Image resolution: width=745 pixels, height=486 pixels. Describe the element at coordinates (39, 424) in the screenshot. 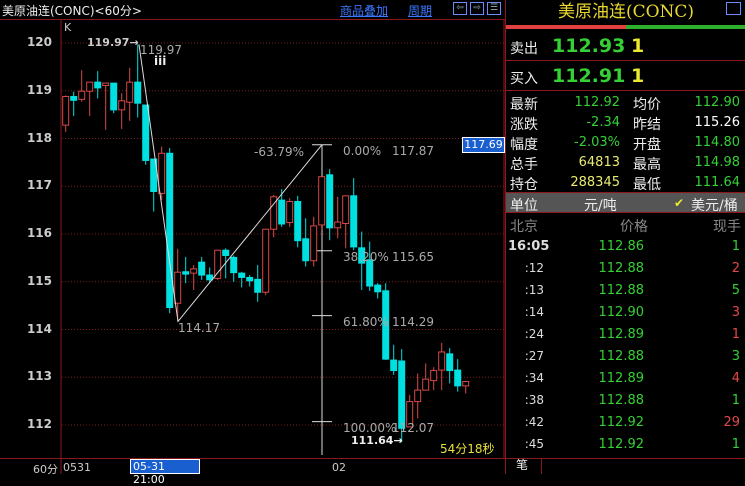

I see `y-tick-label: 112` at that location.